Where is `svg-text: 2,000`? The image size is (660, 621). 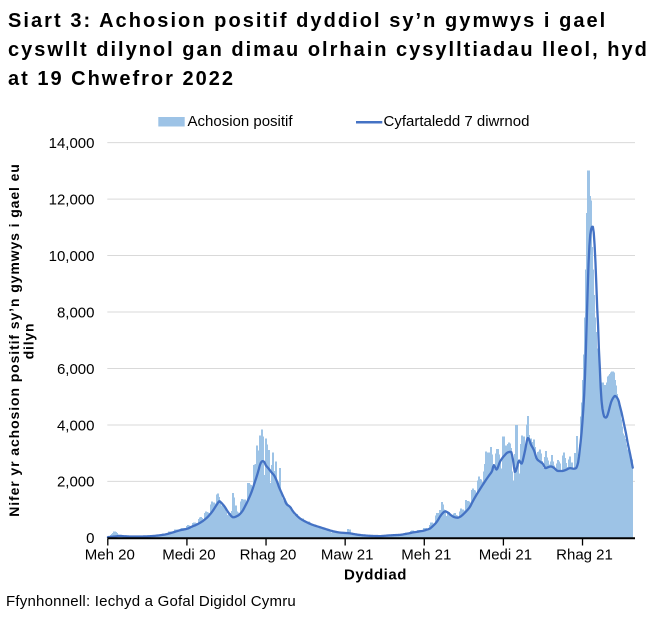
svg-text: 2,000 is located at coordinates (76, 482).